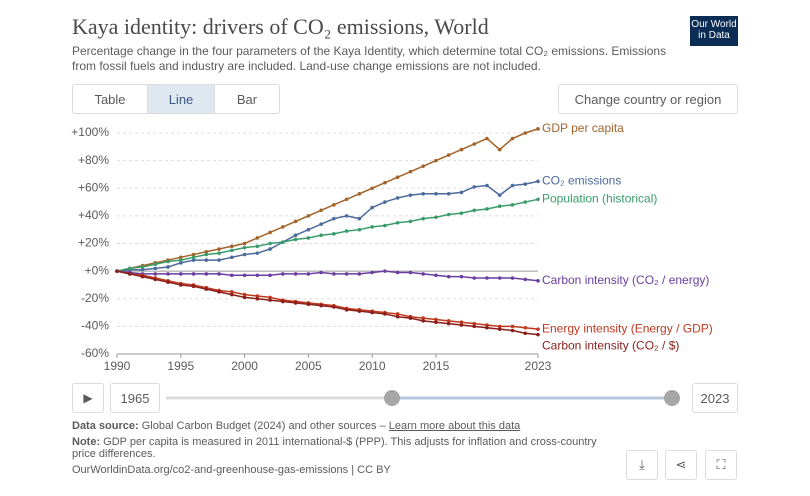 This screenshot has width=810, height=496. Describe the element at coordinates (88, 398) in the screenshot. I see `play-button: ▶` at that location.